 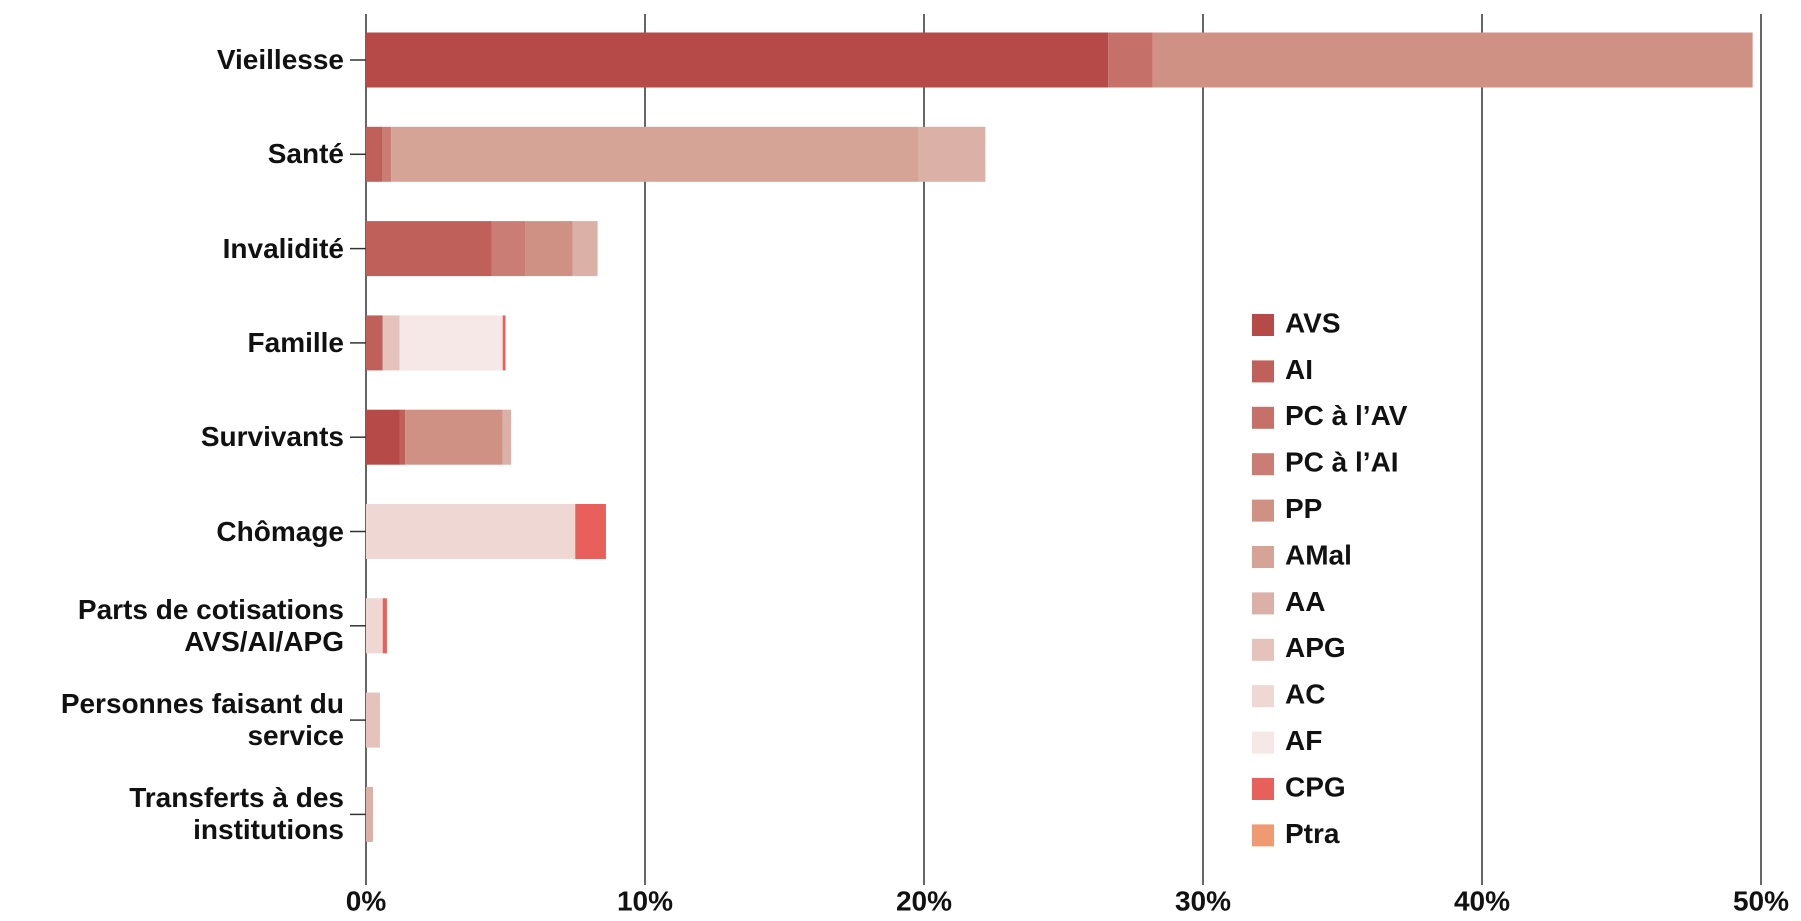 What do you see at coordinates (305, 154) in the screenshot?
I see `category-label: Santé` at bounding box center [305, 154].